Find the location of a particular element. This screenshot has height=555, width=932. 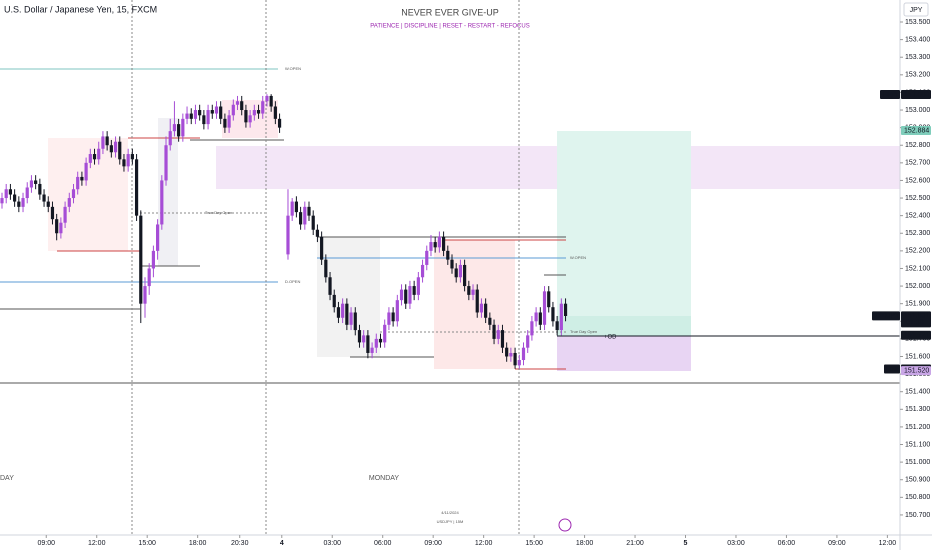

currency-box is located at coordinates (916, 9).